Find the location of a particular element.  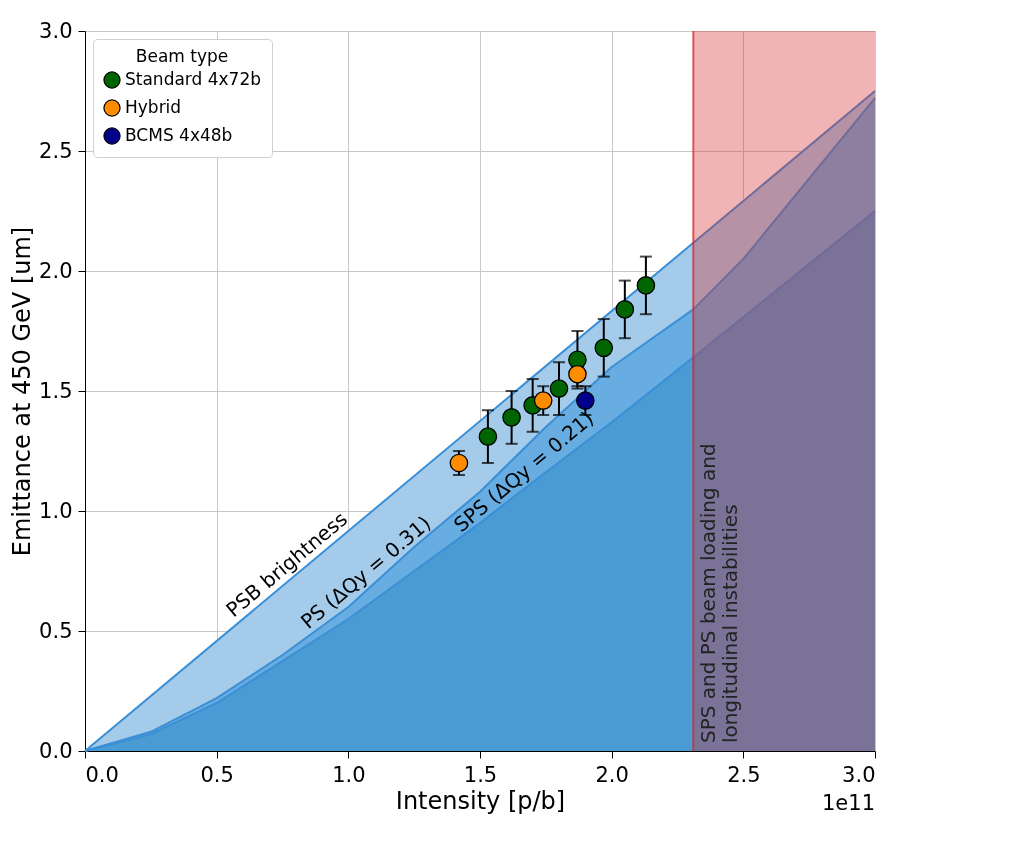

x-tick-label: 1.0 is located at coordinates (349, 774).